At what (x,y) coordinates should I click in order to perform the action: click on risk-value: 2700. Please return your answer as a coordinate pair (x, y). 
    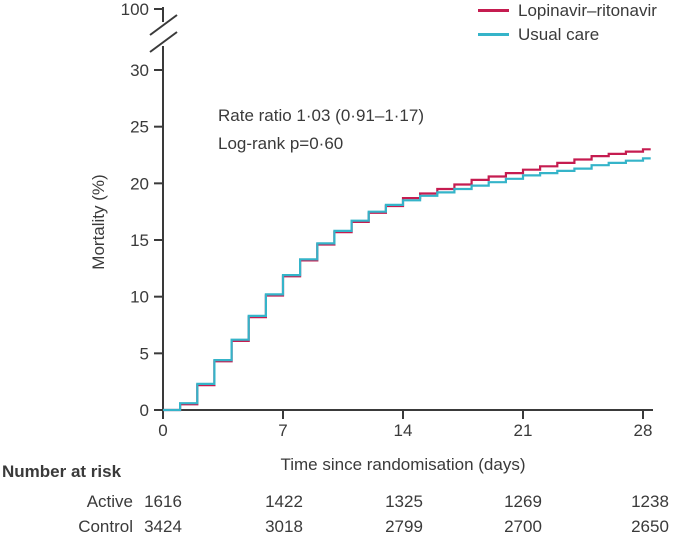
    Looking at the image, I should click on (523, 526).